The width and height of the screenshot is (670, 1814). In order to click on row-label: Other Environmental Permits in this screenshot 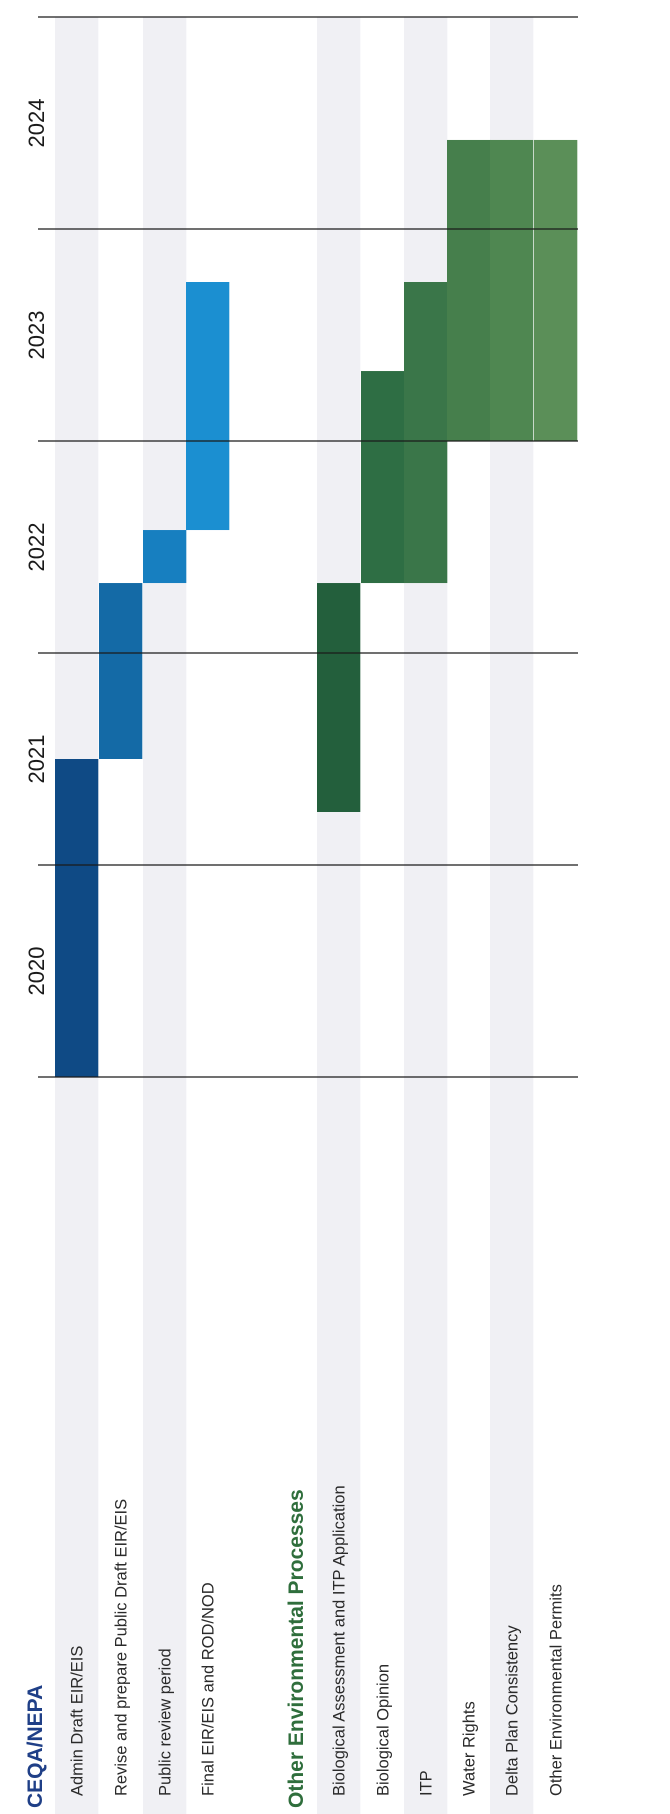, I will do `click(557, 1690)`.